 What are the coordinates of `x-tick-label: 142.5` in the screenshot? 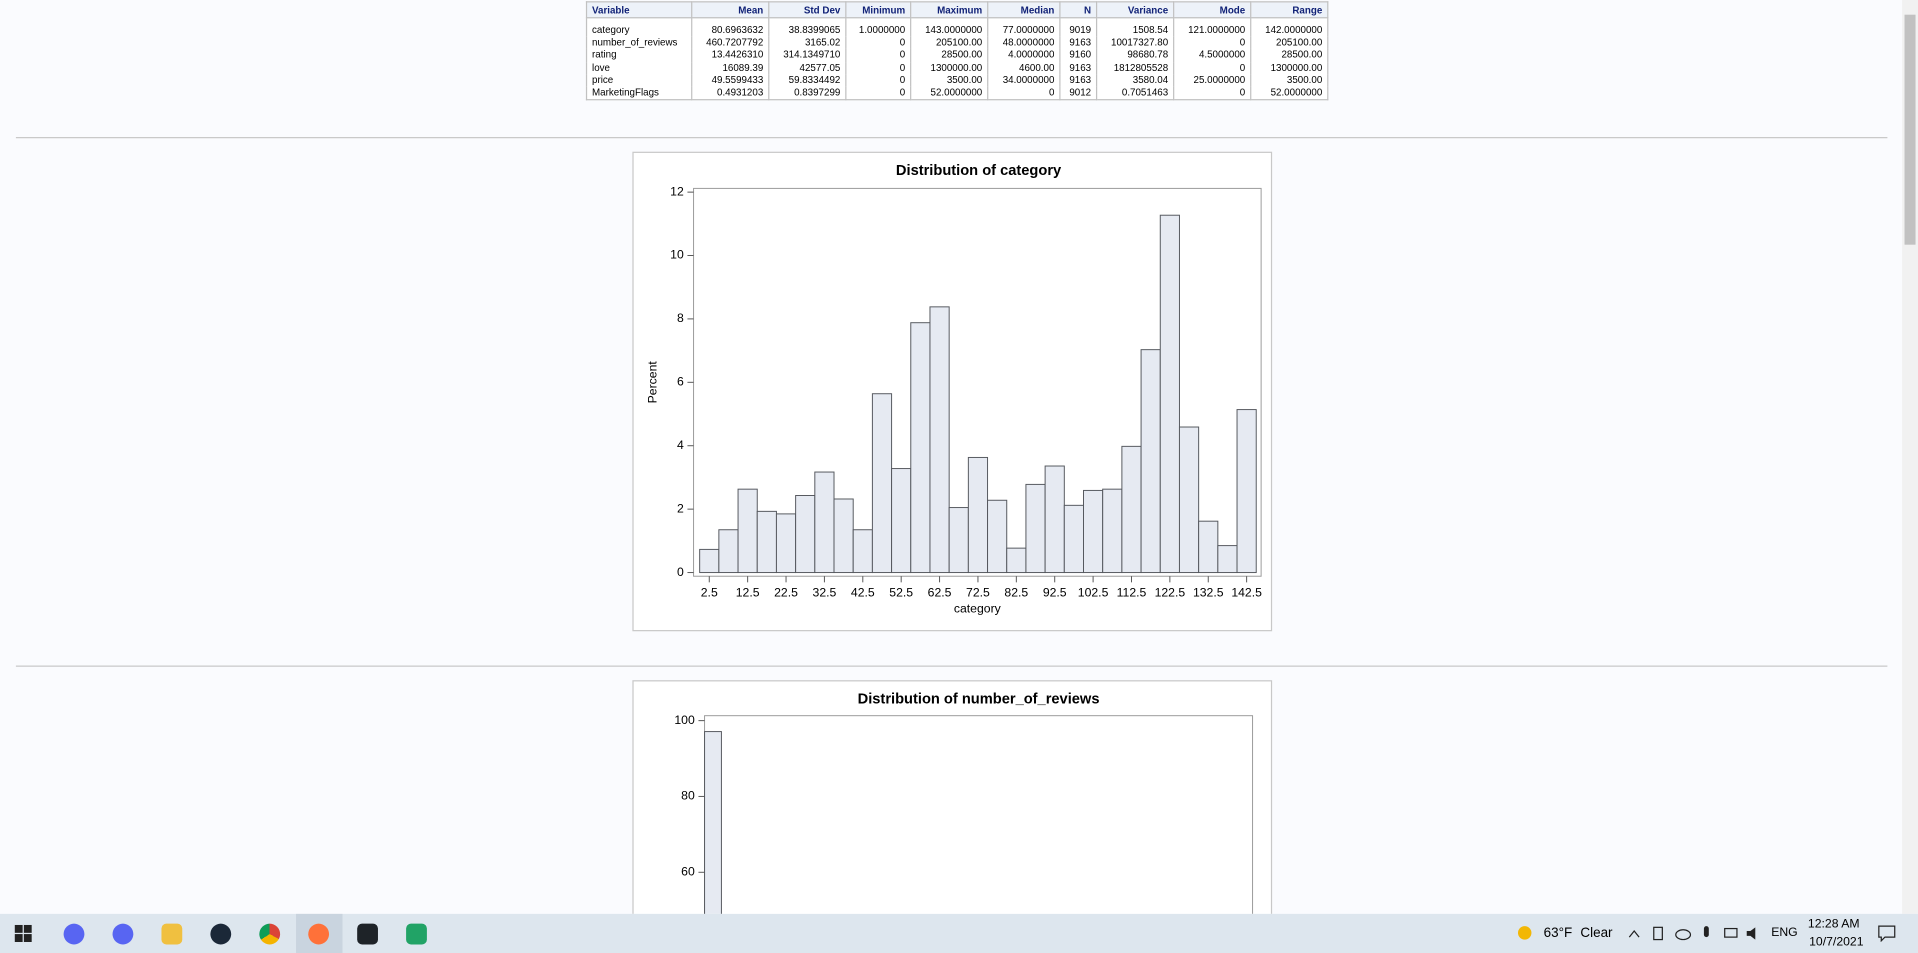 It's located at (1246, 593).